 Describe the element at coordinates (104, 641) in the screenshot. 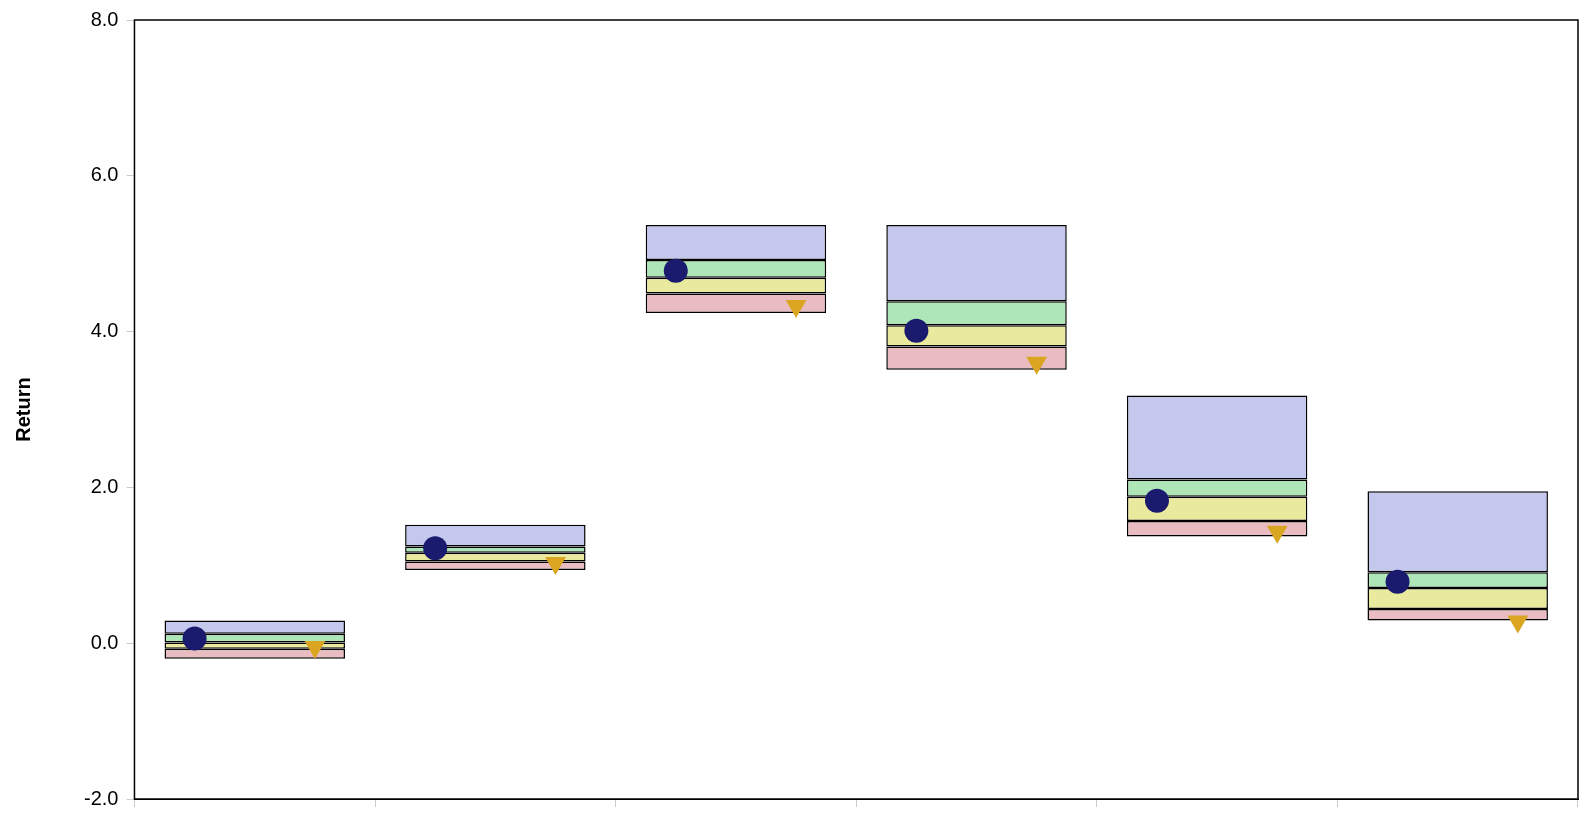

I see `y-tick-label: 0.0` at that location.